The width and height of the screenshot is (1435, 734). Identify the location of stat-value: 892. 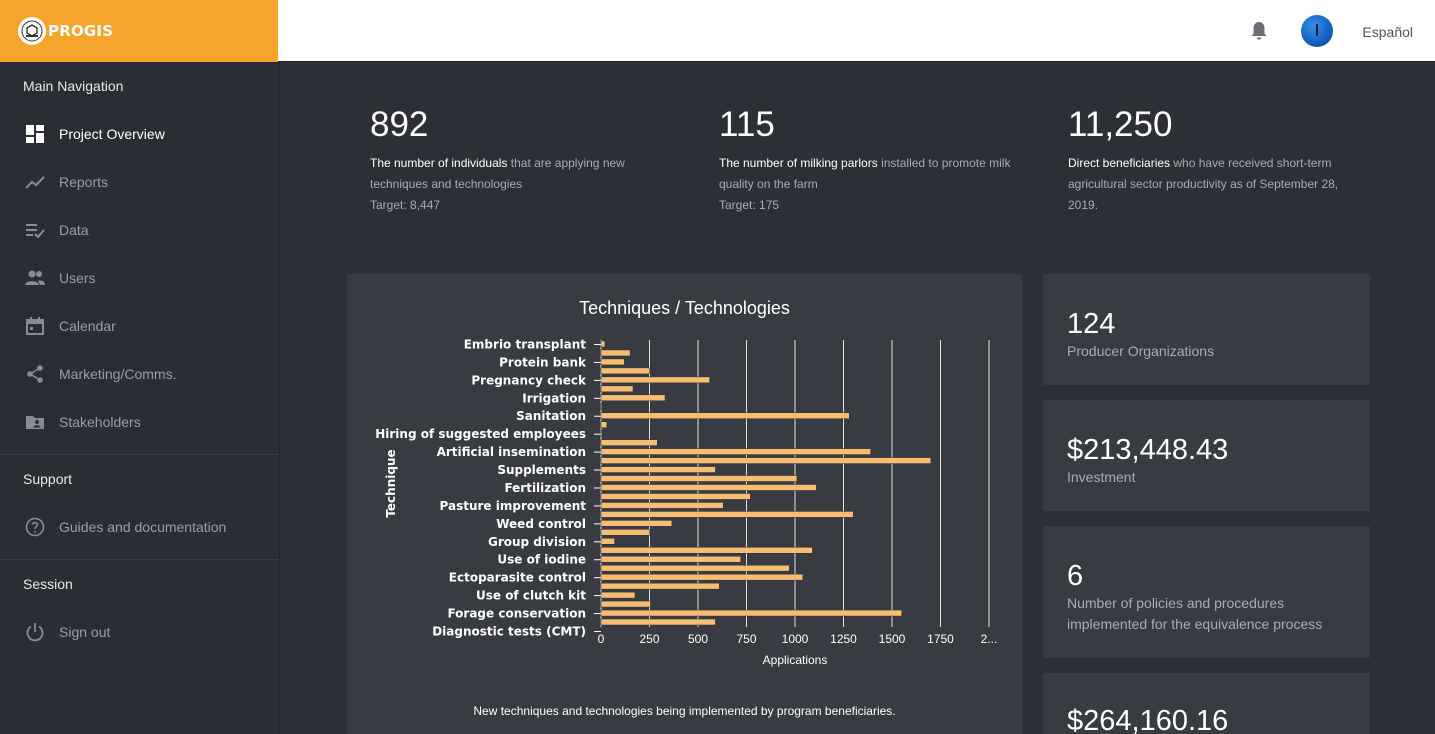
(399, 124).